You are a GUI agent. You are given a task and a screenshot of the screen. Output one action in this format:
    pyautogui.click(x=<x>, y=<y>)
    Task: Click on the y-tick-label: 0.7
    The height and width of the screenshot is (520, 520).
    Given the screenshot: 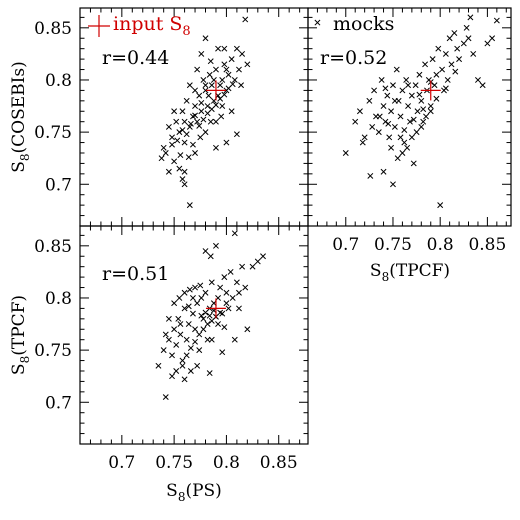 What is the action you would take?
    pyautogui.click(x=58, y=403)
    